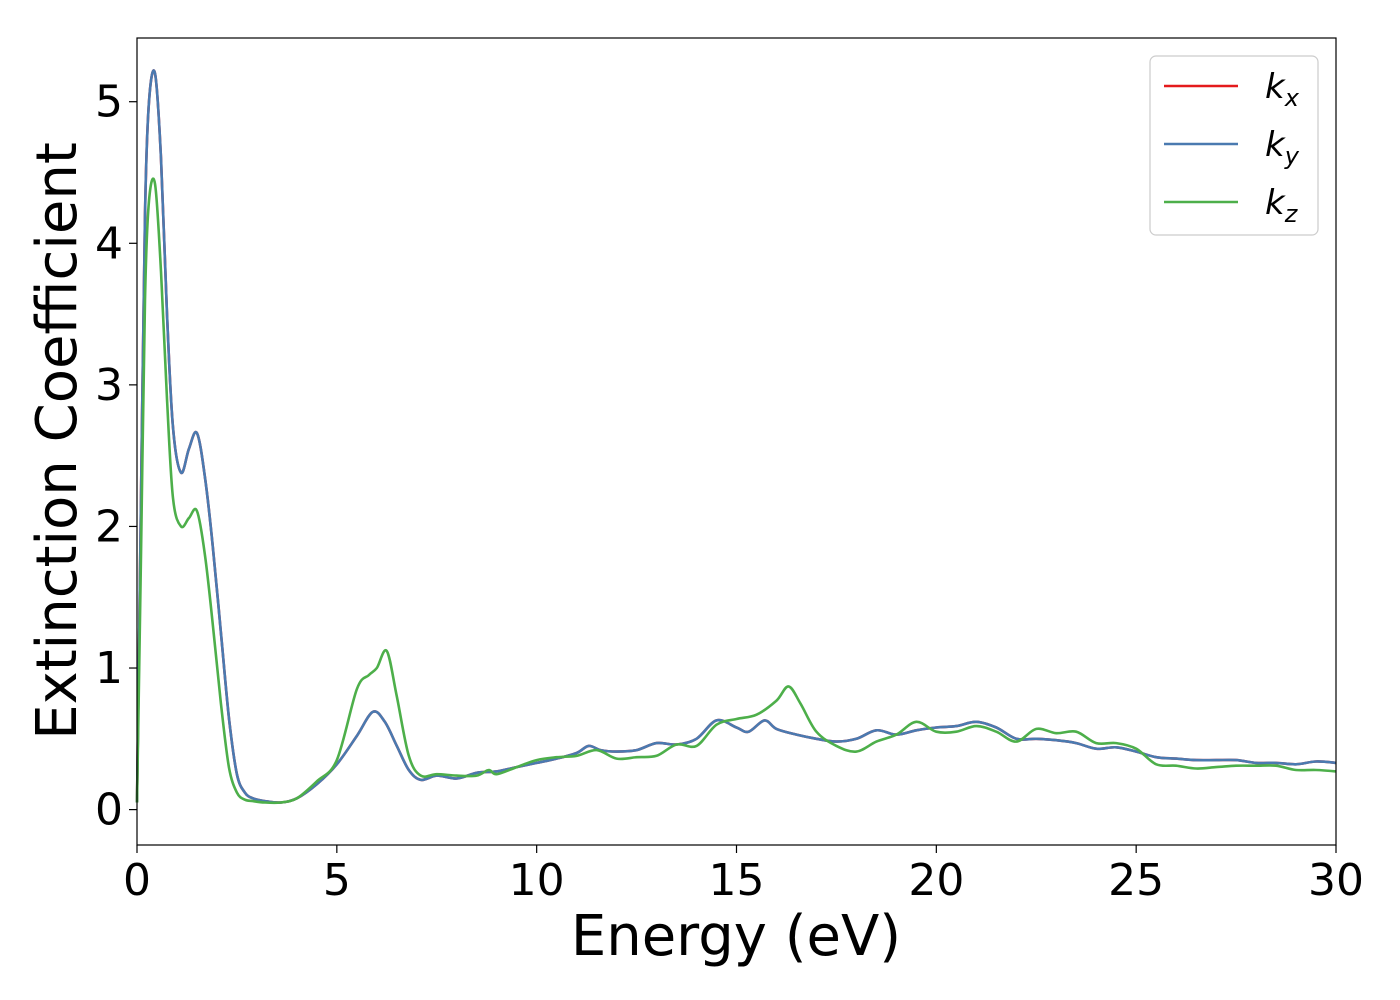  I want to click on y-axis-title: Extinction Coefficient, so click(57, 441).